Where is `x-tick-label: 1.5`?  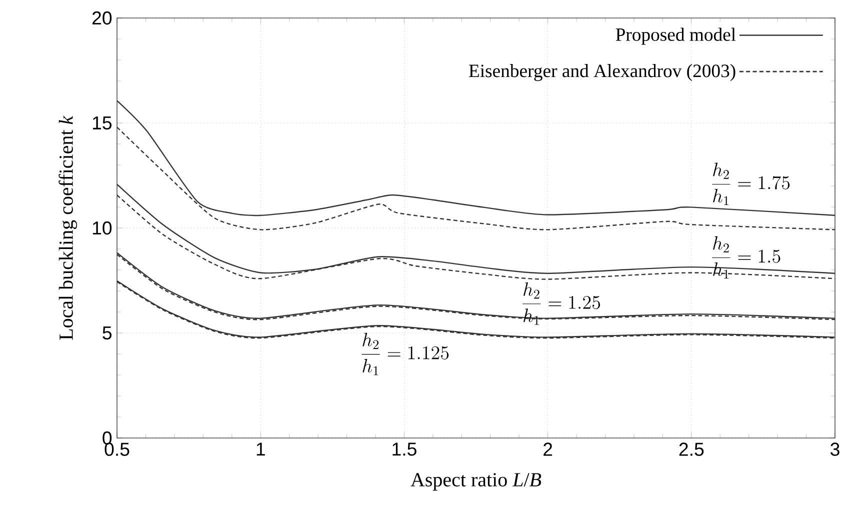 x-tick-label: 1.5 is located at coordinates (404, 449).